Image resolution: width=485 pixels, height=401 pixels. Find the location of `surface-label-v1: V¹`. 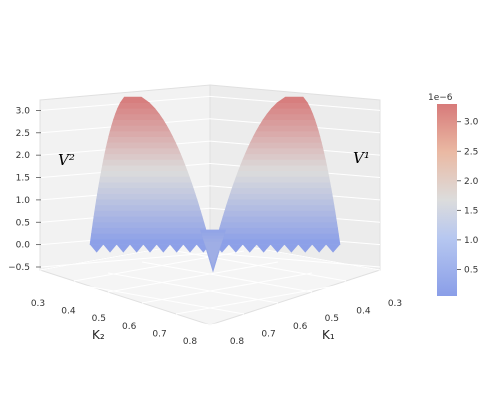

surface-label-v1: V¹ is located at coordinates (361, 158).